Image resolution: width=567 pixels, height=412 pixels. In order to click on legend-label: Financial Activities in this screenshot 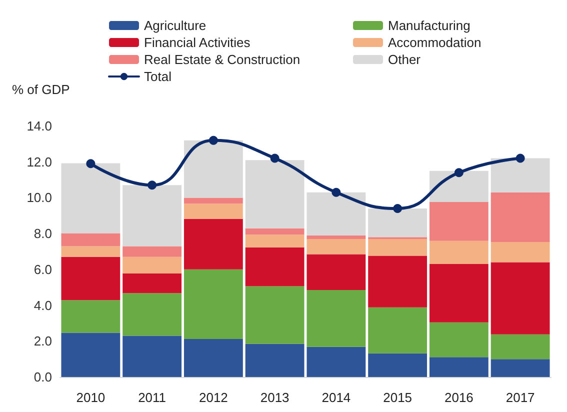, I will do `click(197, 42)`.